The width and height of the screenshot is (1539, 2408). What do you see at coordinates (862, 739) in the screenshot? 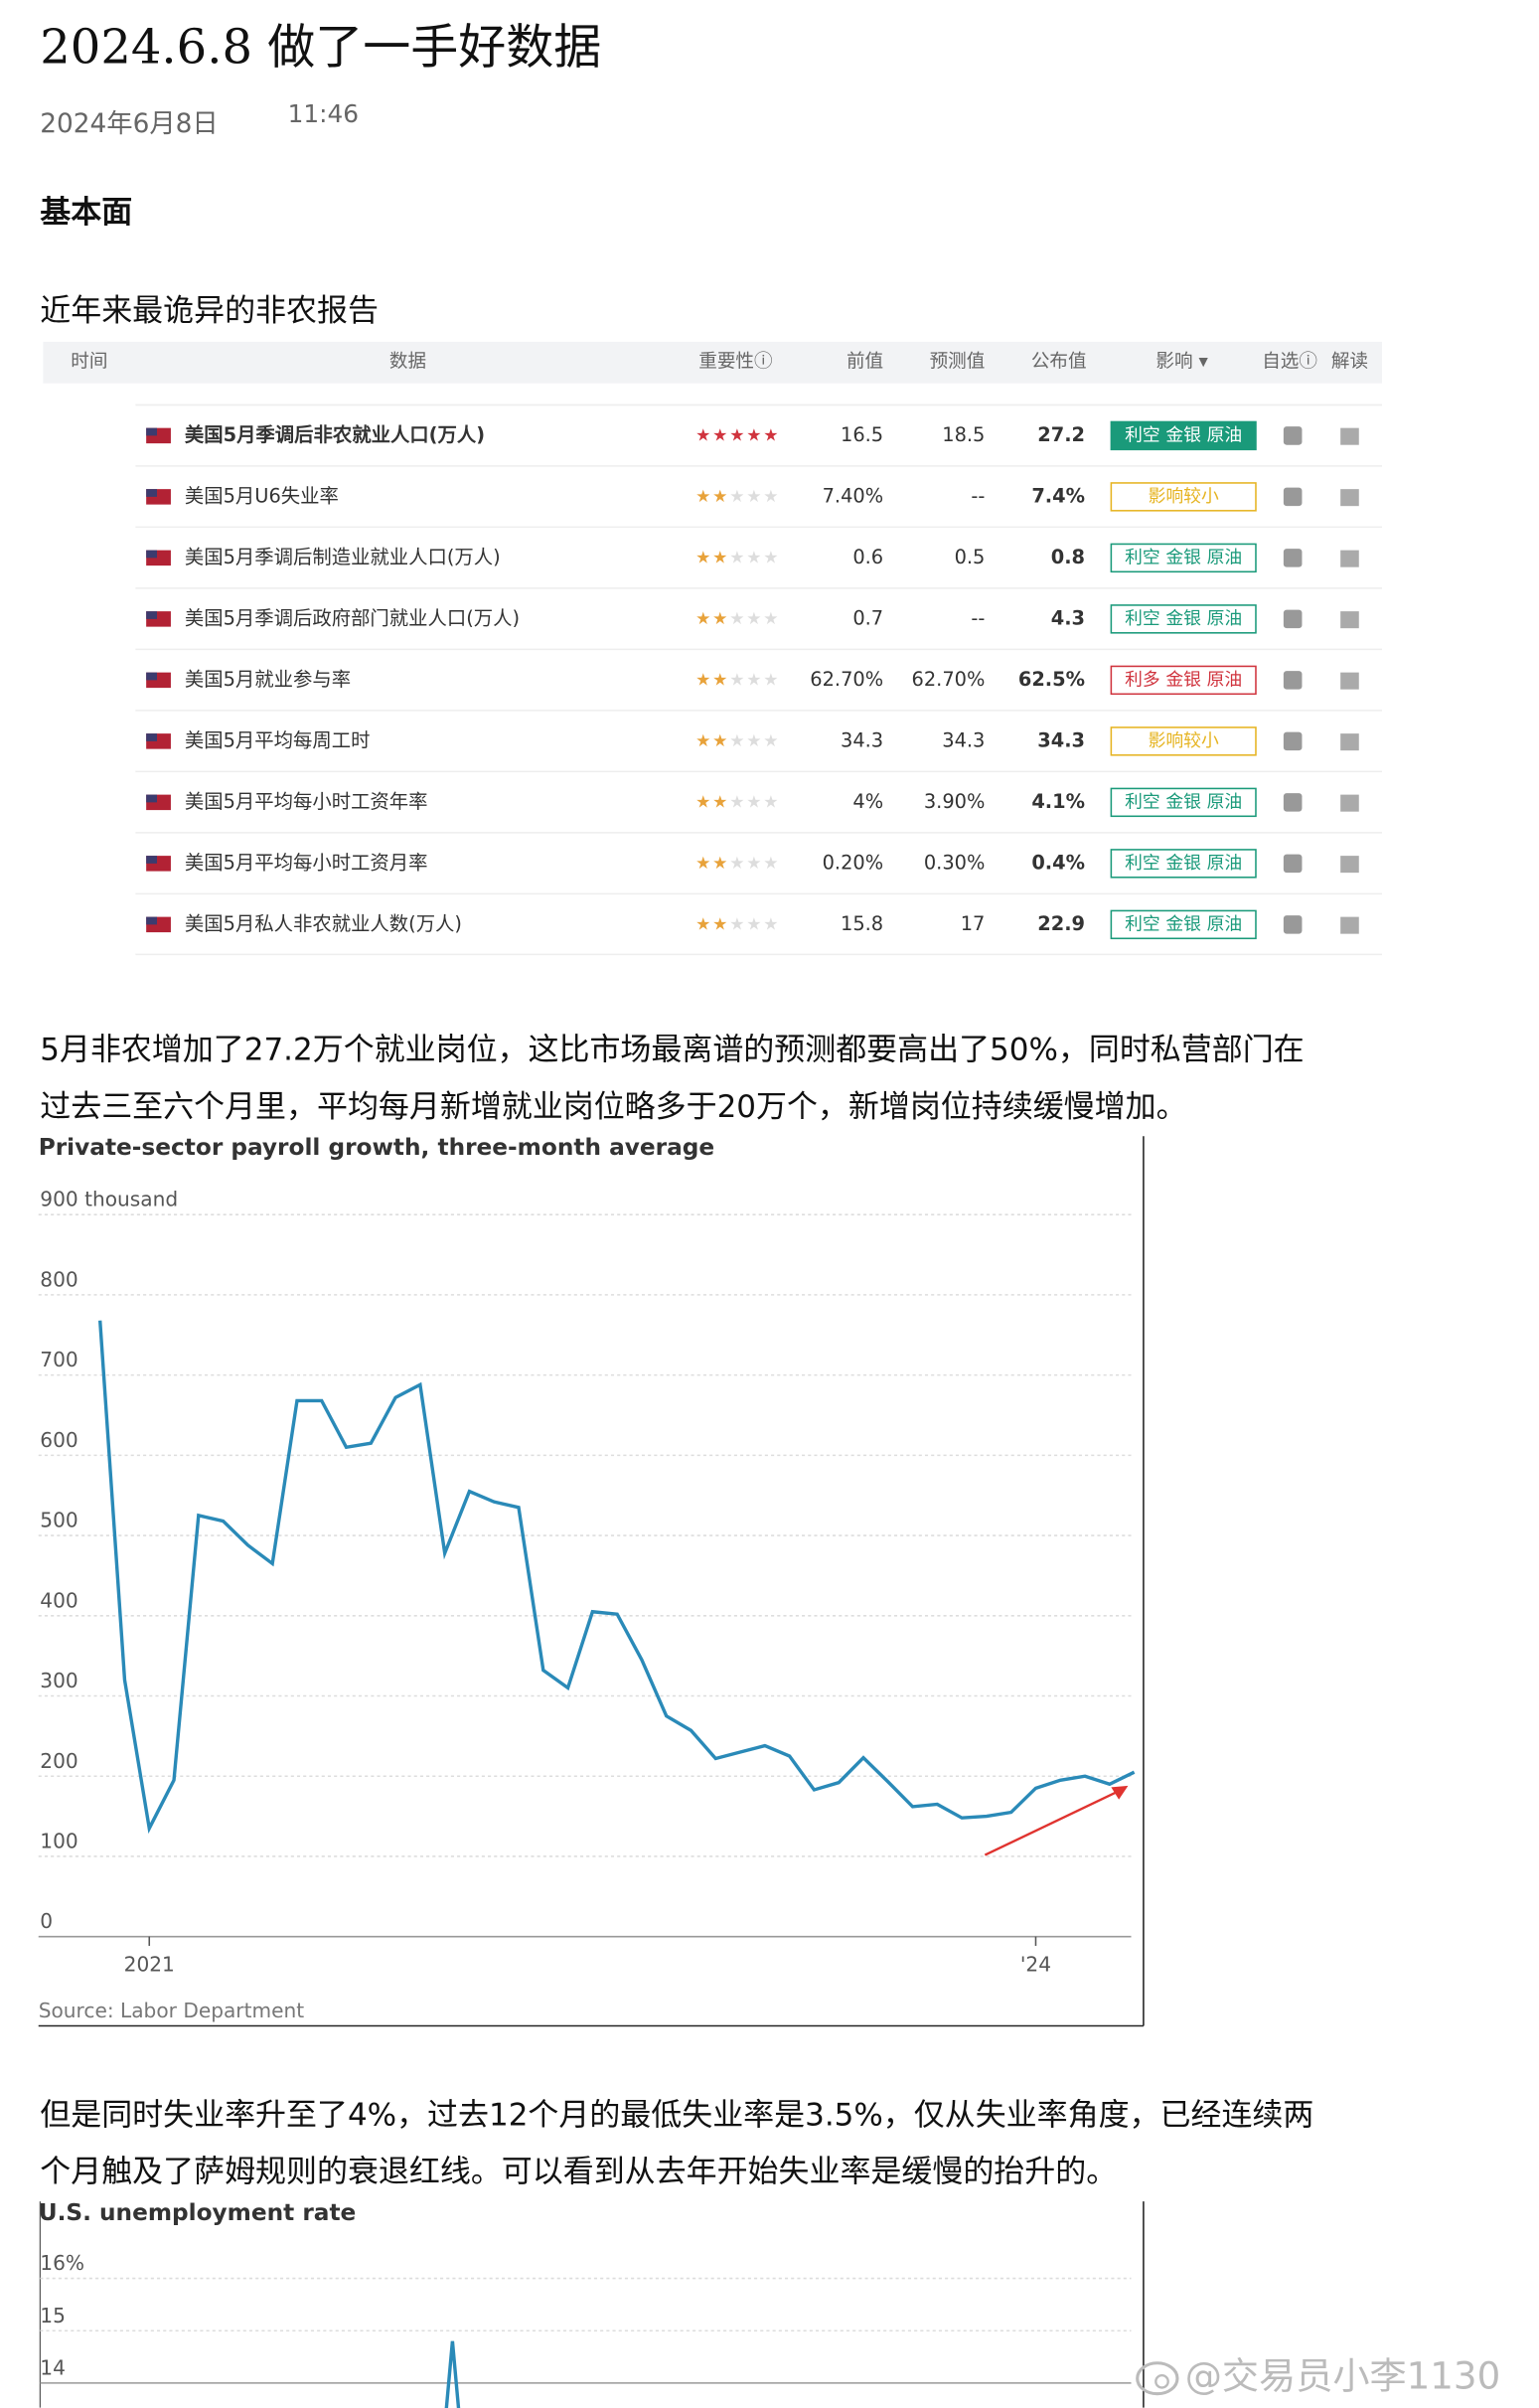
I see `previous: 34.3` at bounding box center [862, 739].